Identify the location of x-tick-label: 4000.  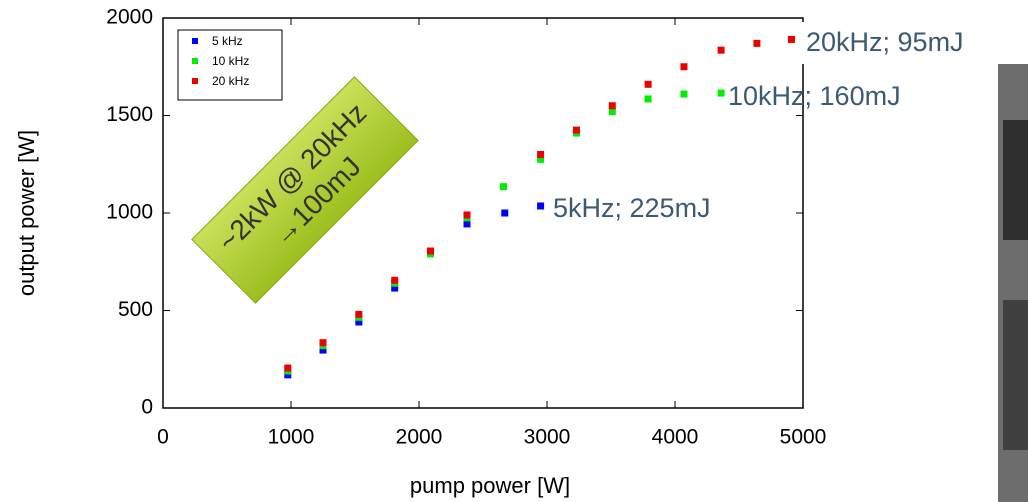
(675, 437).